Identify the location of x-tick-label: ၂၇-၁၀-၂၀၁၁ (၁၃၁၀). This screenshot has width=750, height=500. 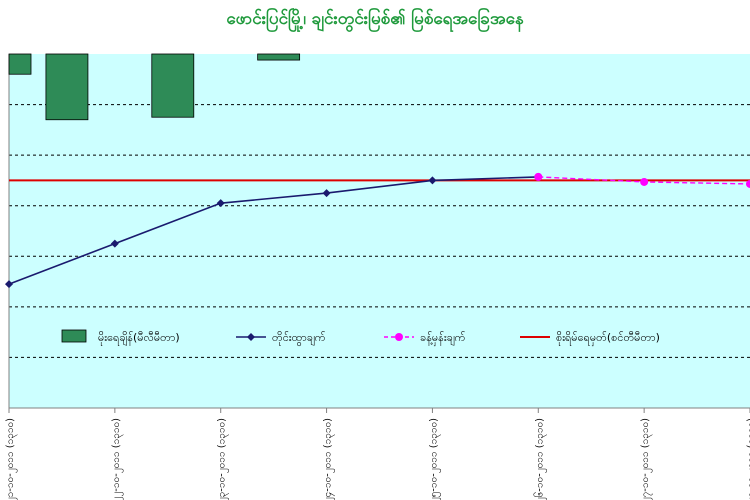
(646, 459).